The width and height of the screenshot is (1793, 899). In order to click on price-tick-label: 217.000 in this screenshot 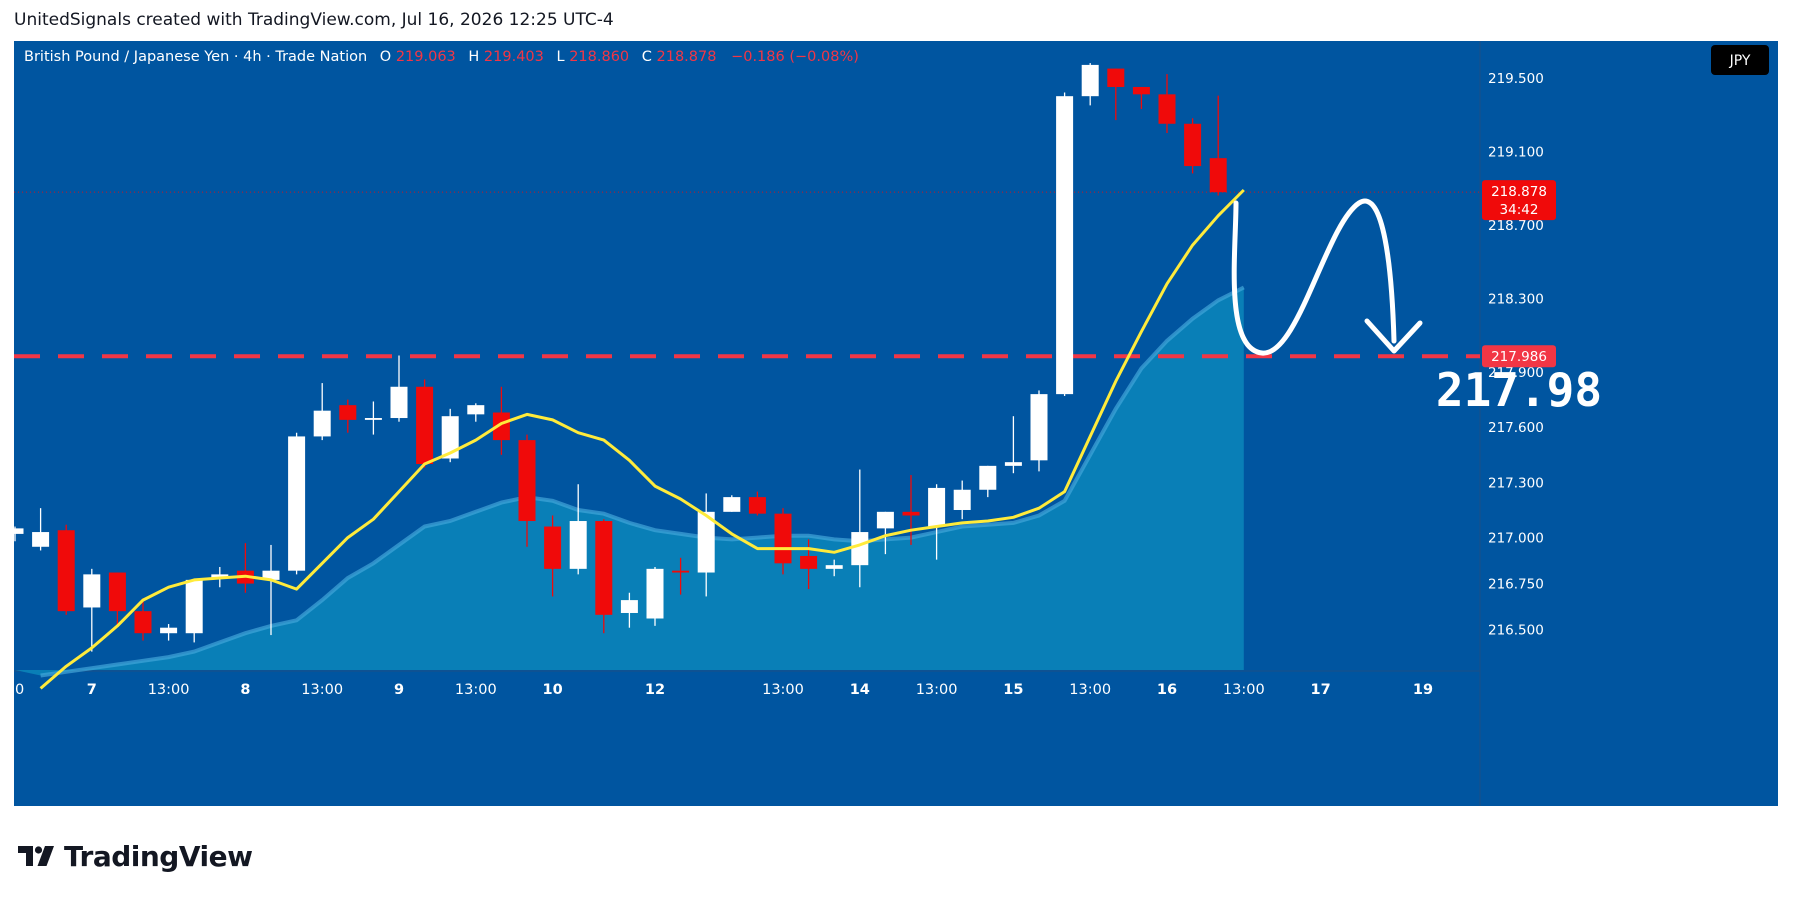, I will do `click(1516, 539)`.